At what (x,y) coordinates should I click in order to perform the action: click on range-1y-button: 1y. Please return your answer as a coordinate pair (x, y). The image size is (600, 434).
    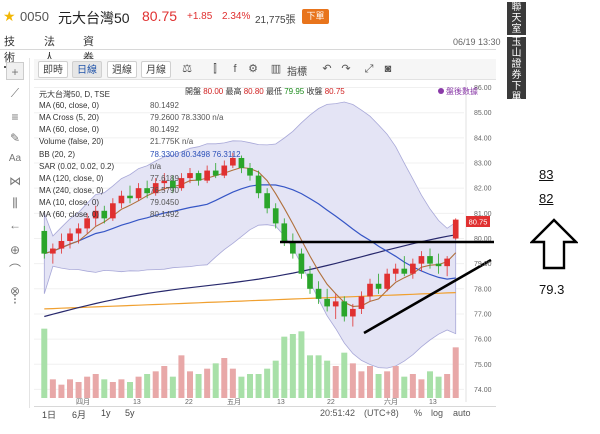
    Looking at the image, I should click on (106, 413).